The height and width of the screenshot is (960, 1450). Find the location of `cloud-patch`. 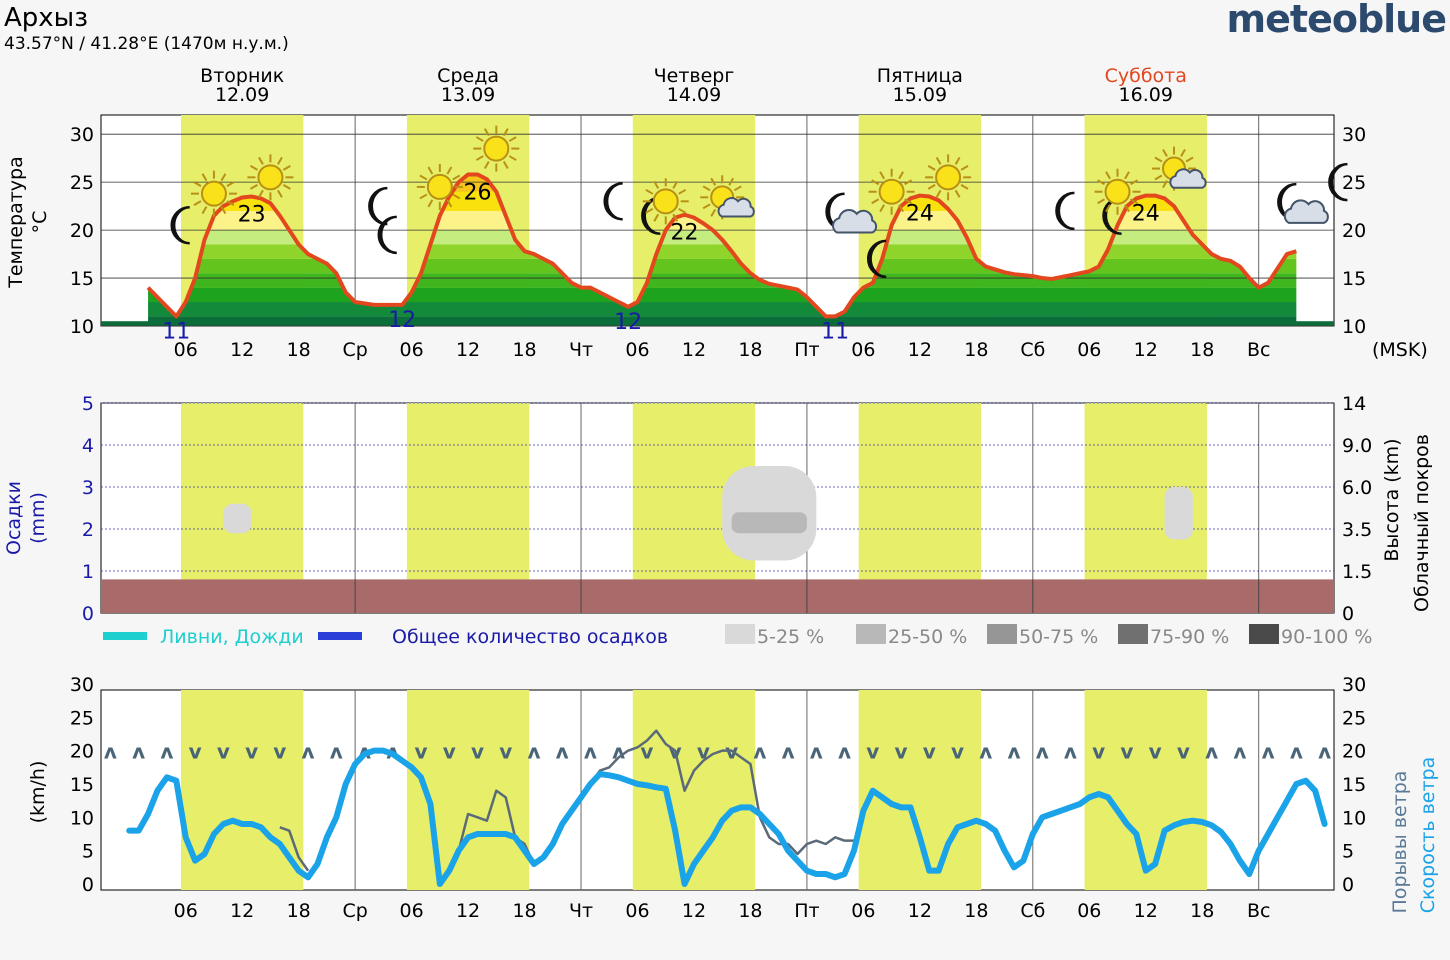

cloud-patch is located at coordinates (769, 523).